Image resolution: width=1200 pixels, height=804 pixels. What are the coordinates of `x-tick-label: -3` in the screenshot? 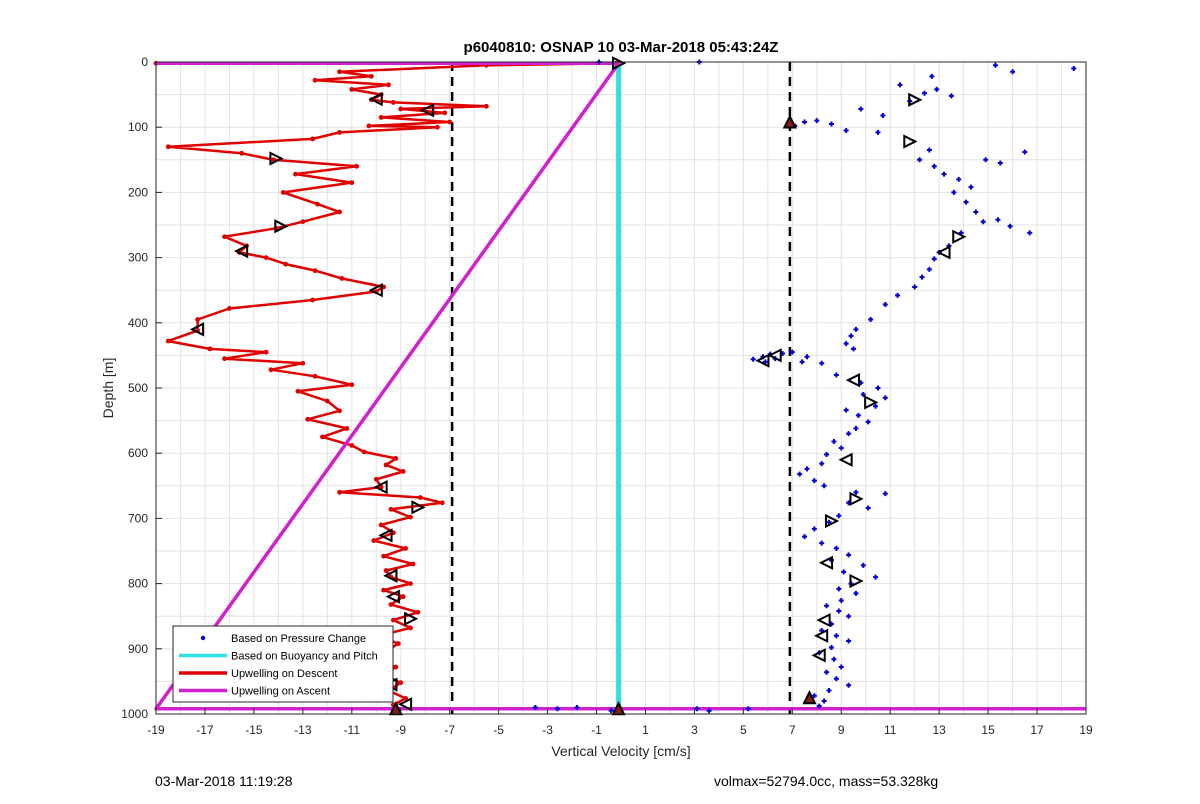 It's located at (547, 730).